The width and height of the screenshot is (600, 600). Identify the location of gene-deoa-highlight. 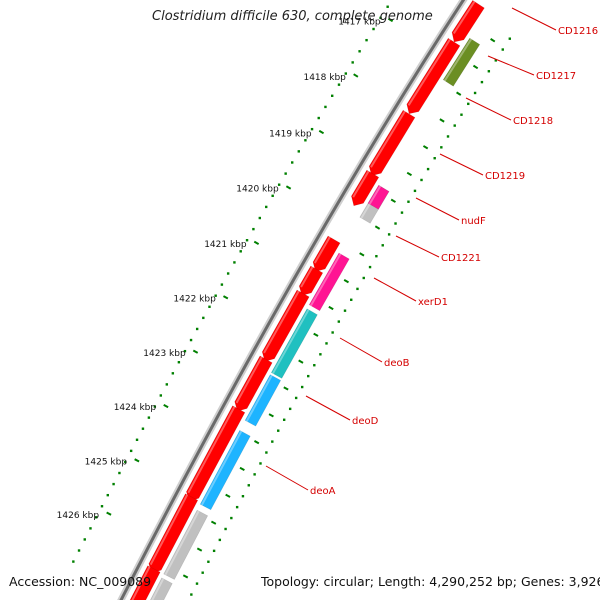
(221, 468).